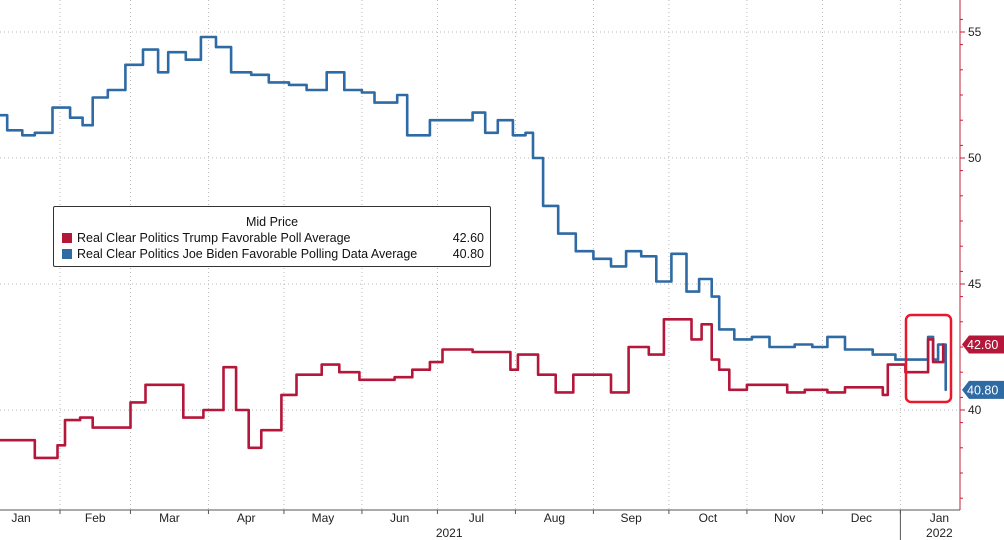 The image size is (1004, 540). What do you see at coordinates (861, 518) in the screenshot?
I see `x-tick-label: Dec` at bounding box center [861, 518].